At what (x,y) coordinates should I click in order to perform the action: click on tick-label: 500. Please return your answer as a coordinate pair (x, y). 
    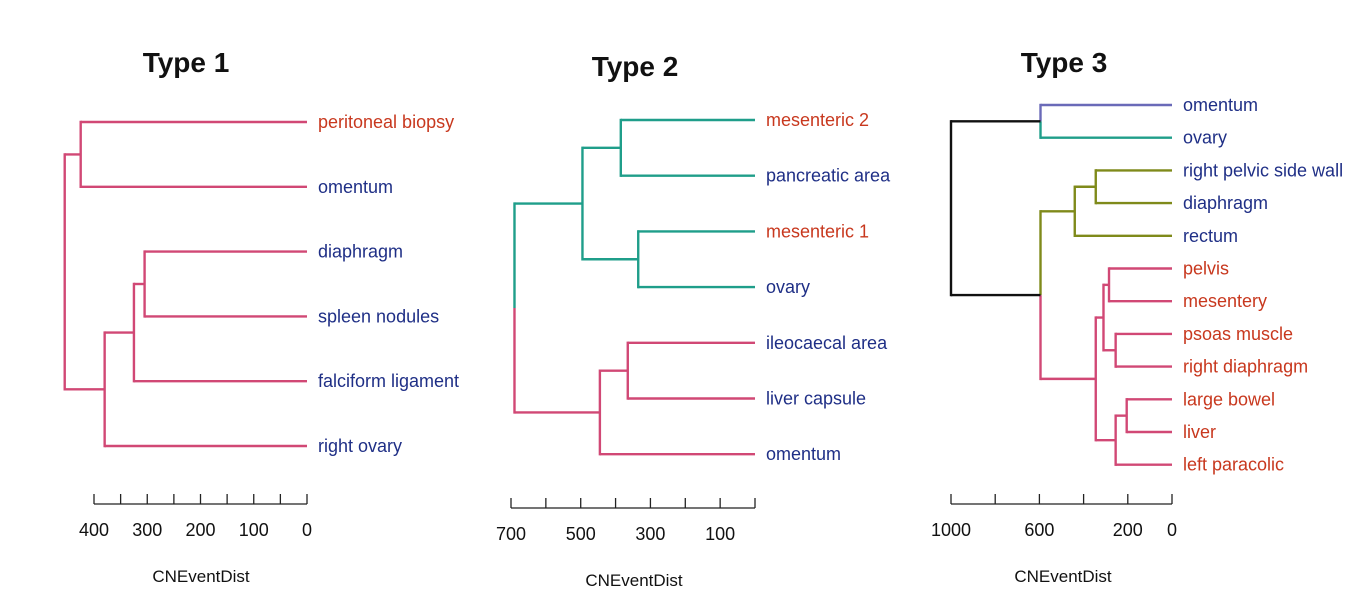
    Looking at the image, I should click on (581, 534).